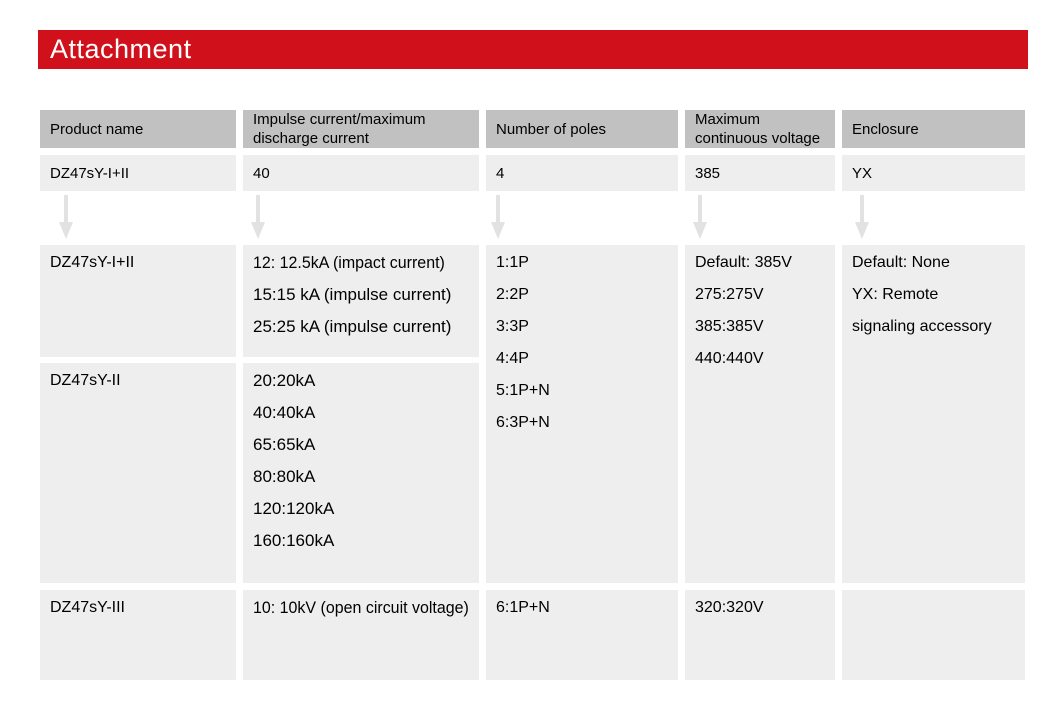 This screenshot has height=708, width=1063. What do you see at coordinates (284, 476) in the screenshot?
I see `impulse-option: 80:80kA` at bounding box center [284, 476].